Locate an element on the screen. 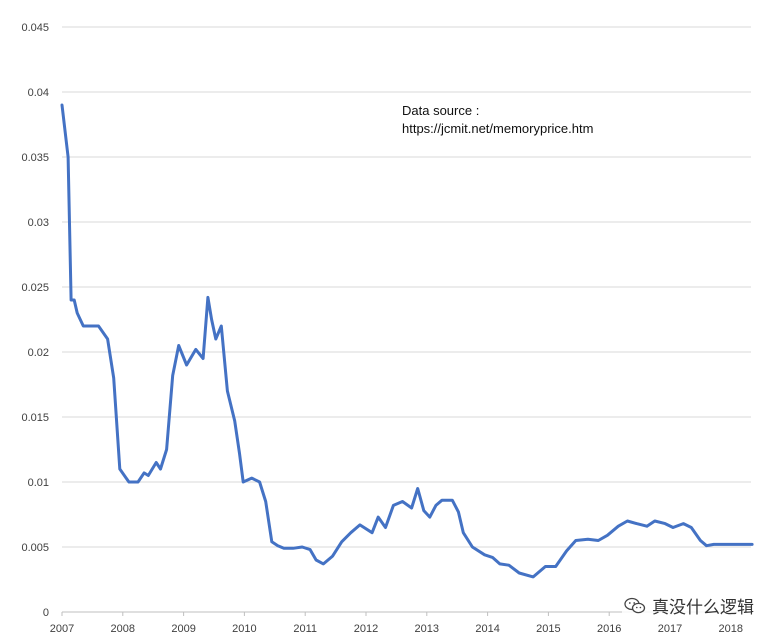  x-tick-label: 2007 is located at coordinates (62, 629).